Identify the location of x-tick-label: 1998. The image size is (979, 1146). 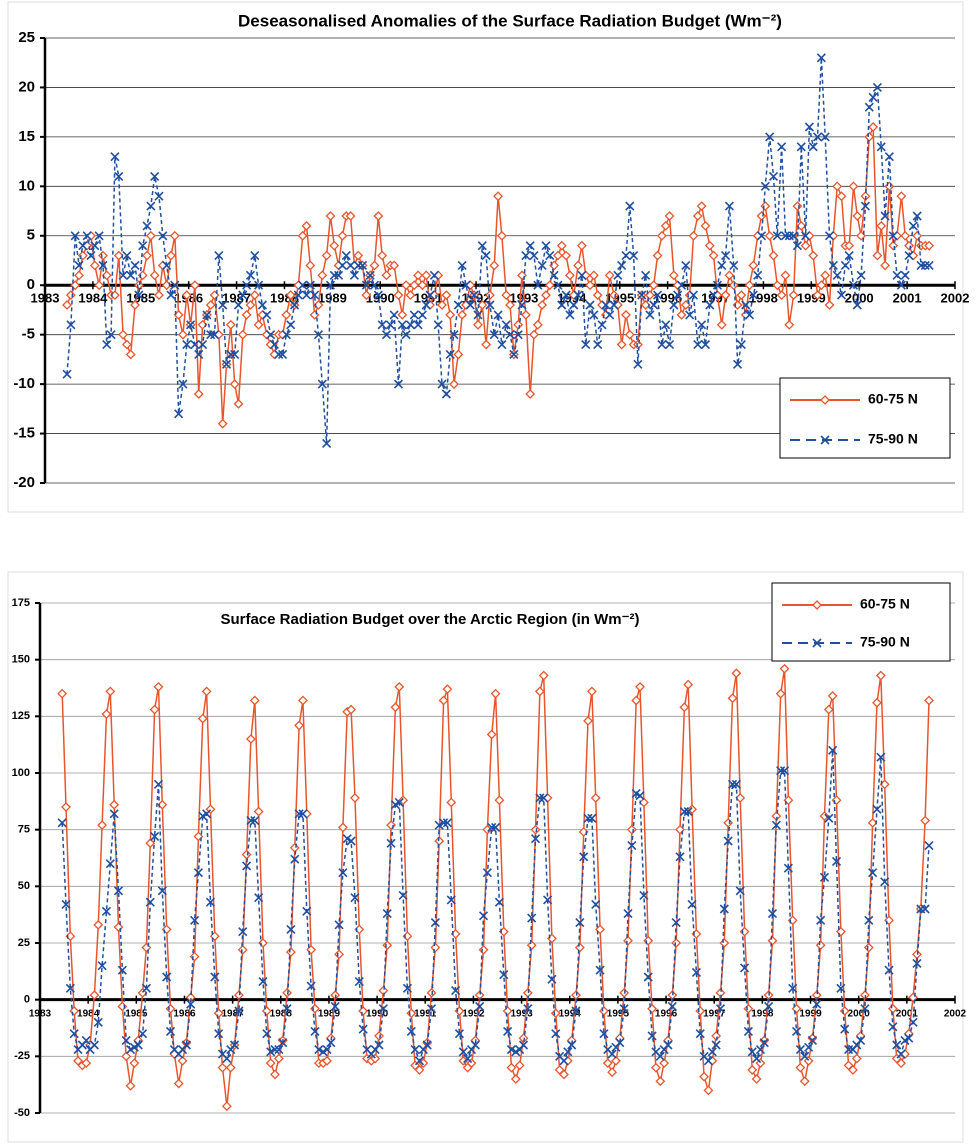
(763, 298).